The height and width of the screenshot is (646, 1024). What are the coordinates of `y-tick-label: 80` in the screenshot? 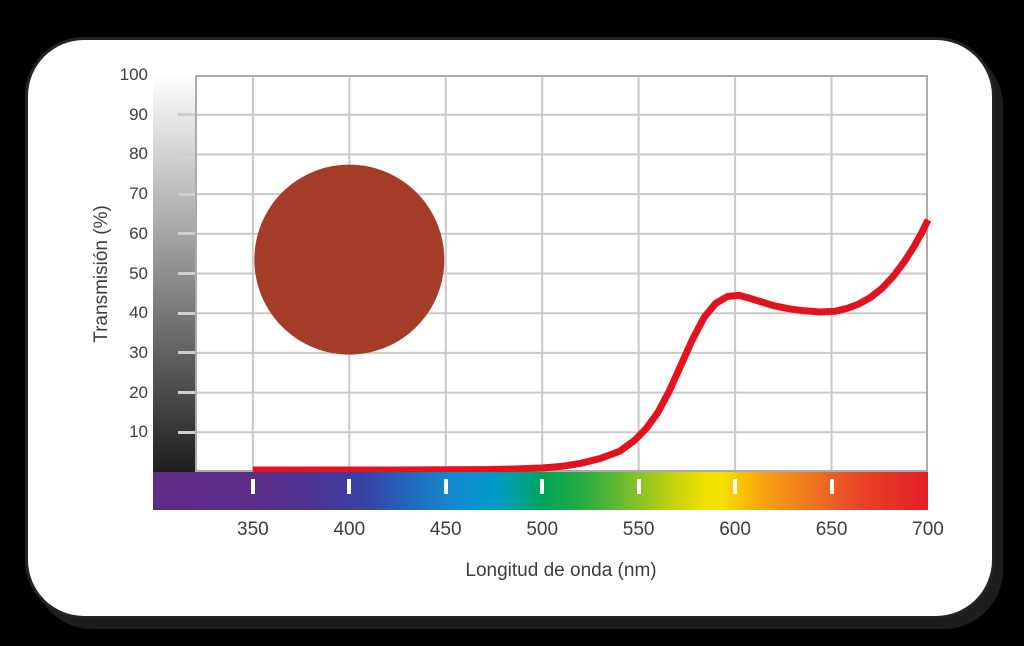 It's located at (138, 154).